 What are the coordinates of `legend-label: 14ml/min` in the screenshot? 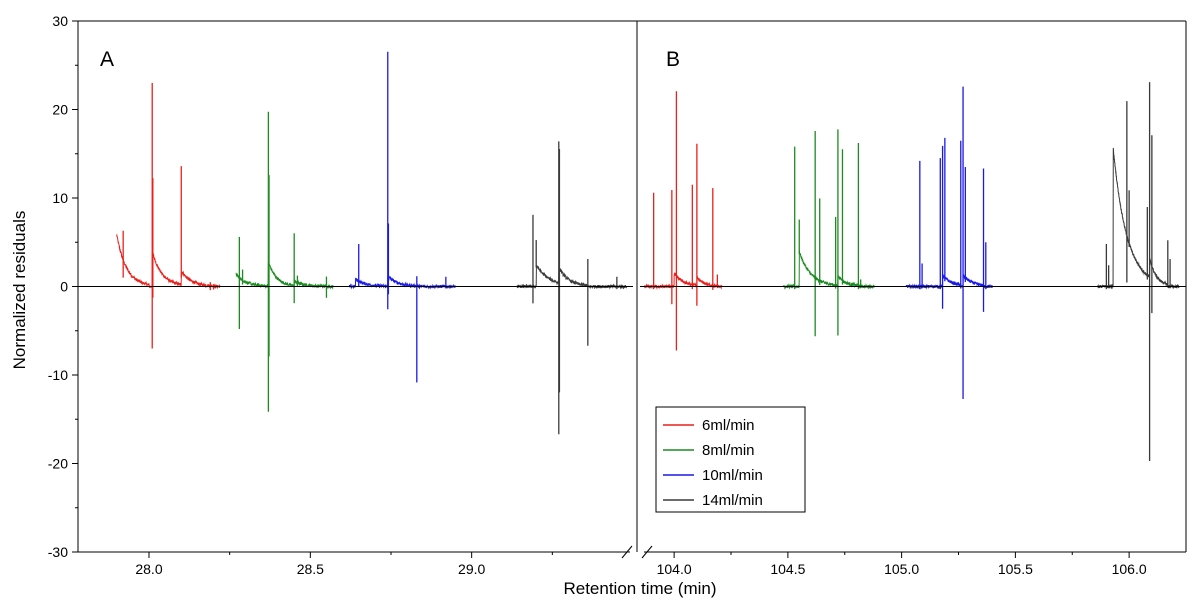 It's located at (732, 500).